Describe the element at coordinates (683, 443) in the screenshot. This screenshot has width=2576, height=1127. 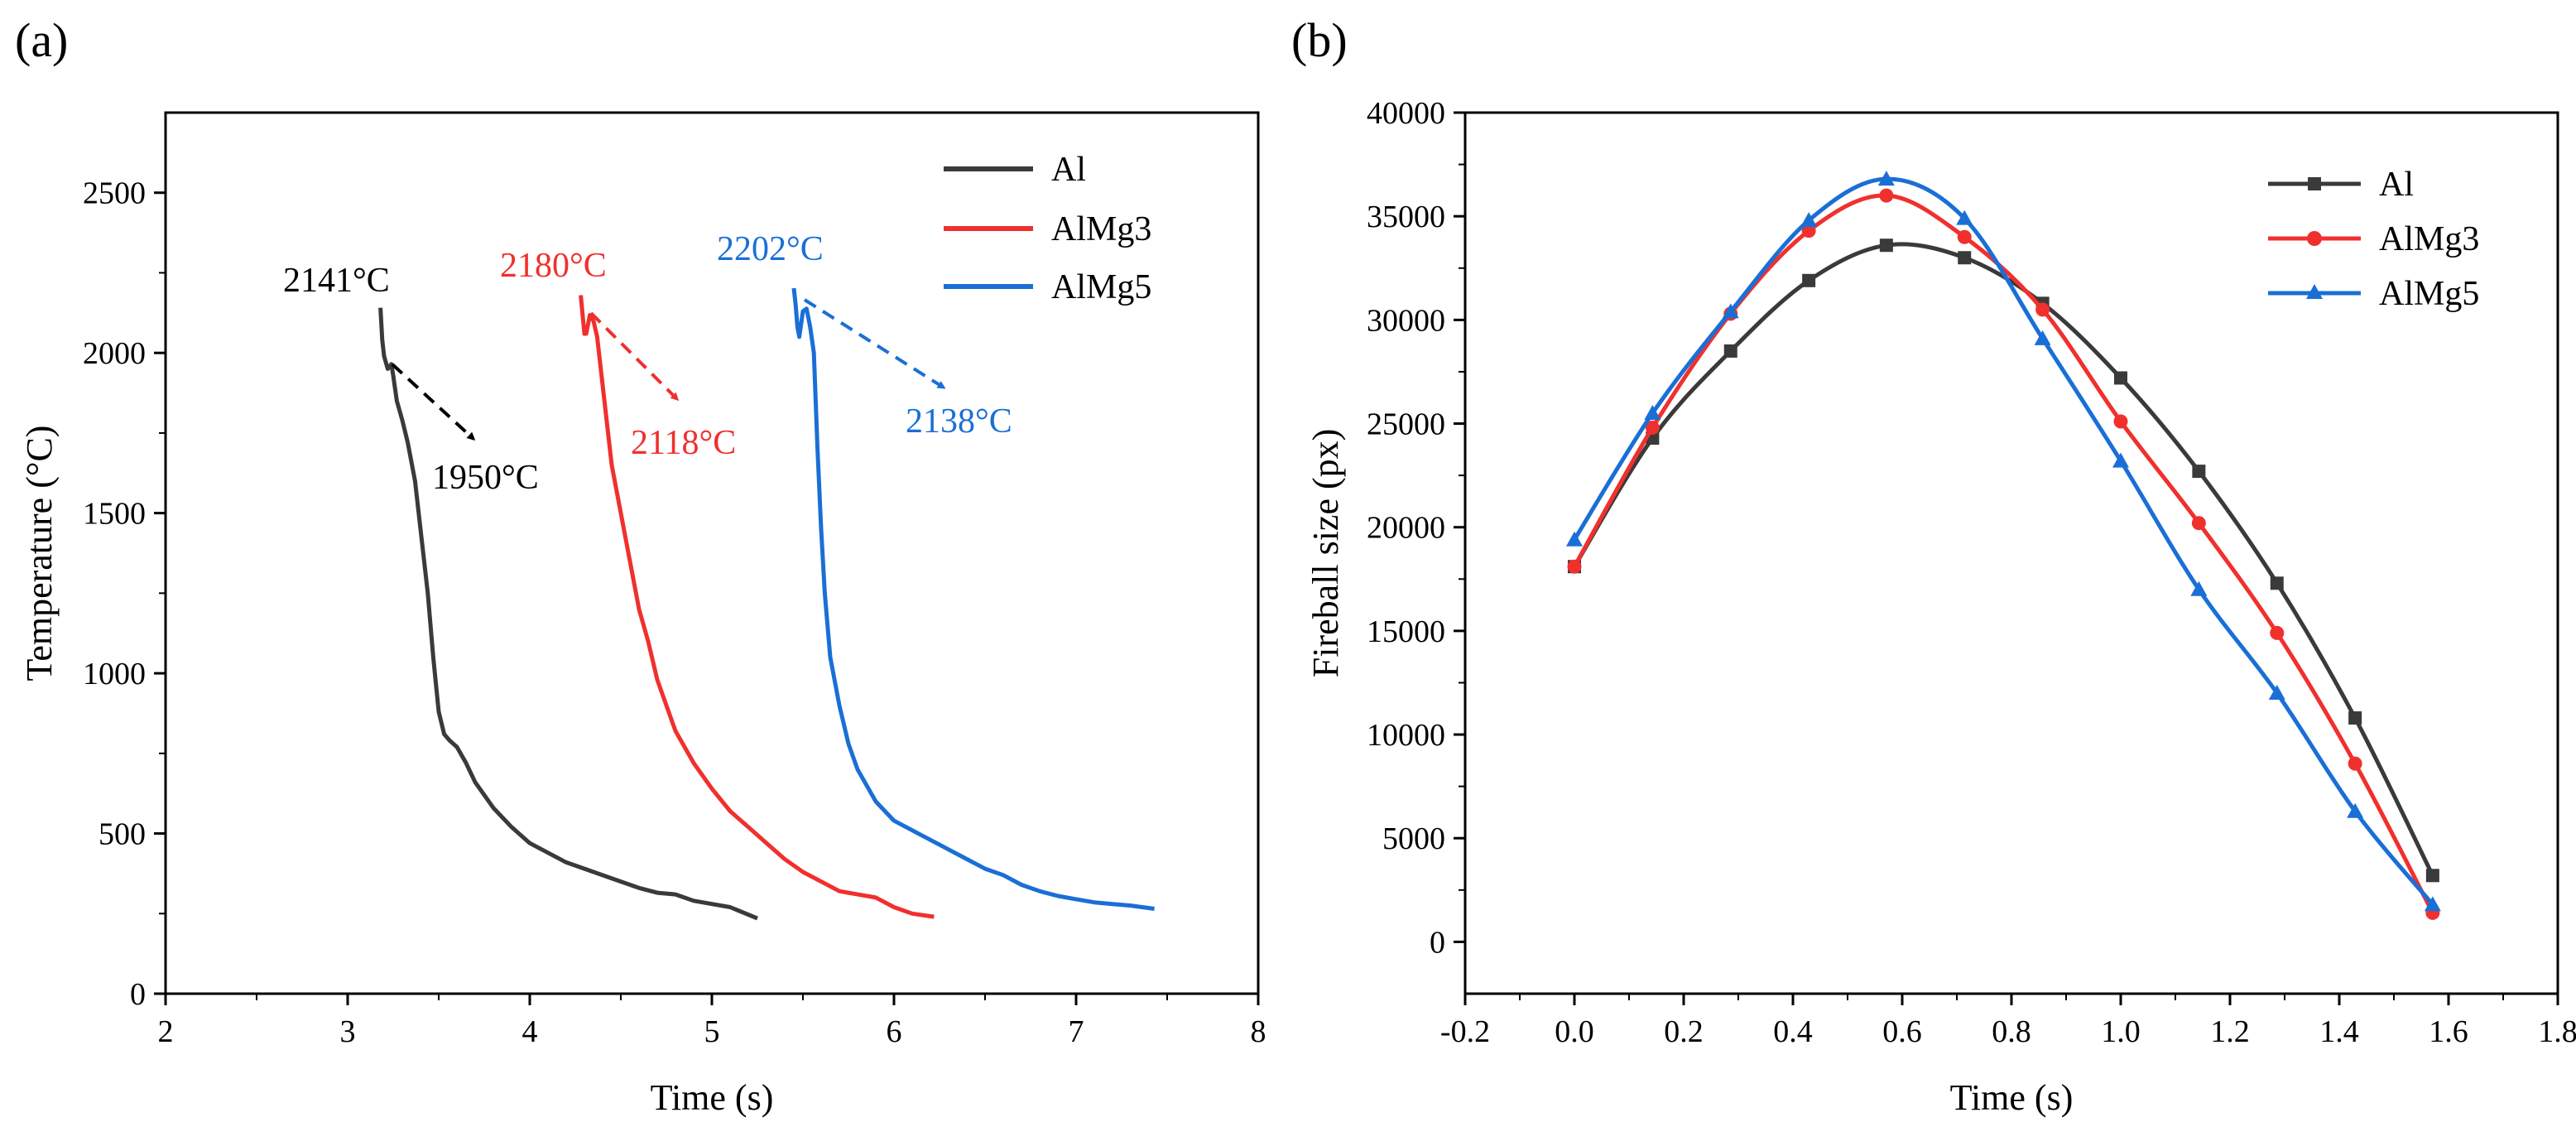
I see `annotation-almg3-drop: 2118°C` at that location.